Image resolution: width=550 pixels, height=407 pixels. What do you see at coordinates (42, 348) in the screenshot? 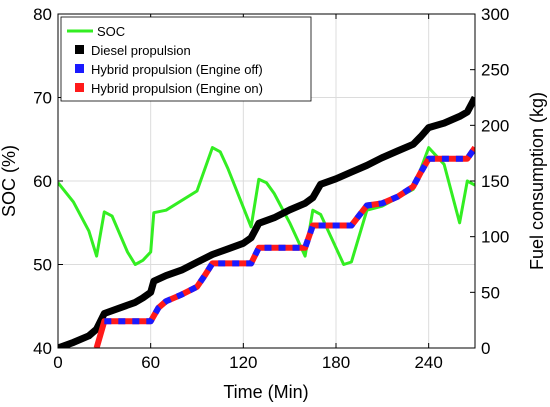
I see `y-left-tick-label: 40` at bounding box center [42, 348].